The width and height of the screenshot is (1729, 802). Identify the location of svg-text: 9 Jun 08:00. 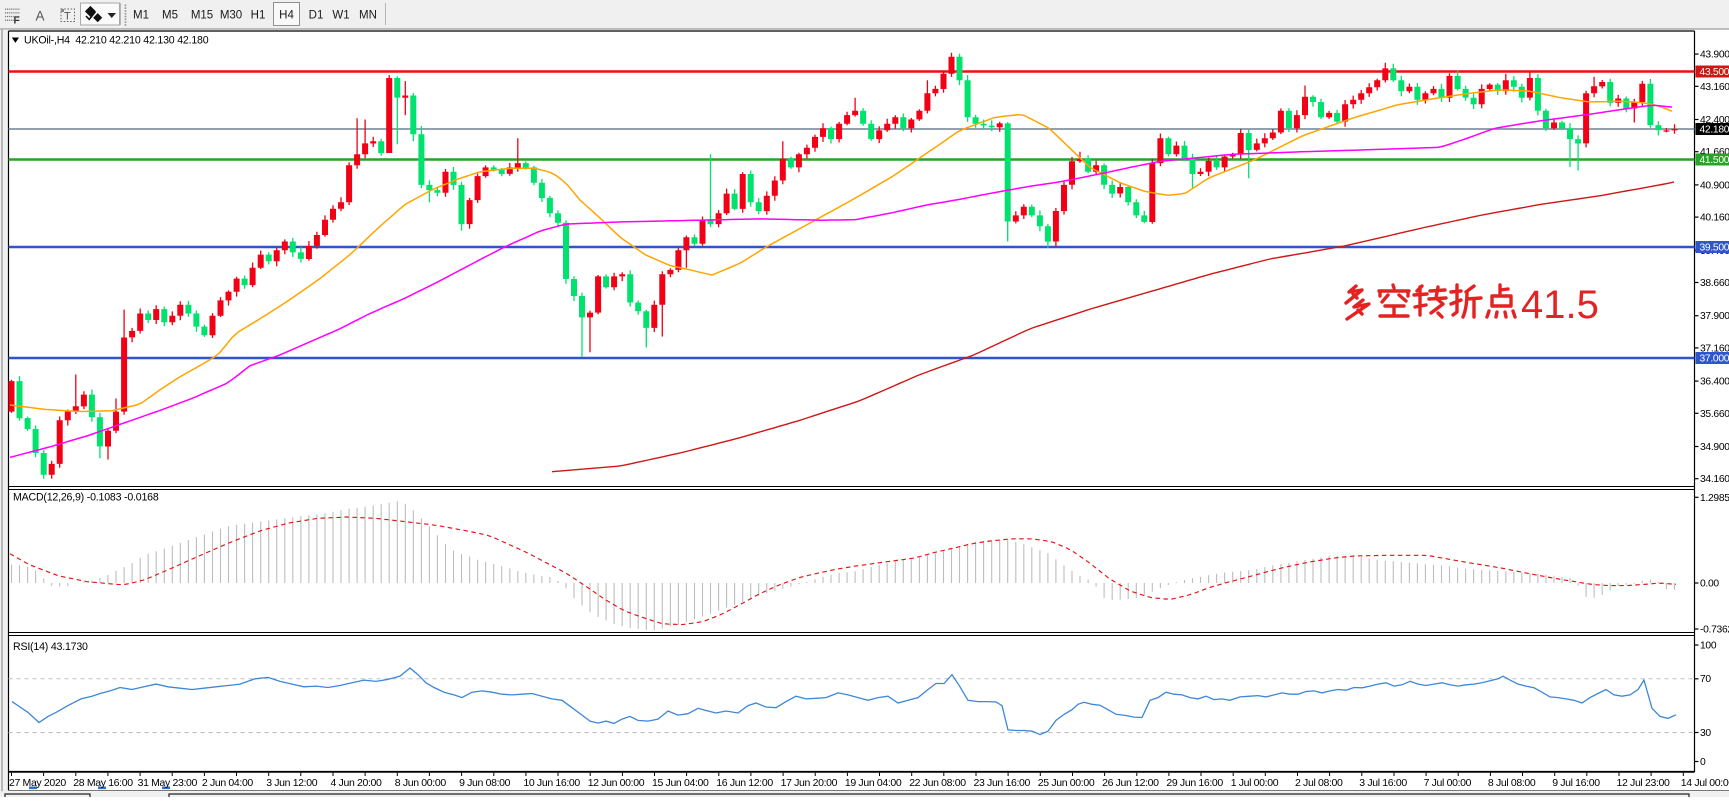
(485, 783).